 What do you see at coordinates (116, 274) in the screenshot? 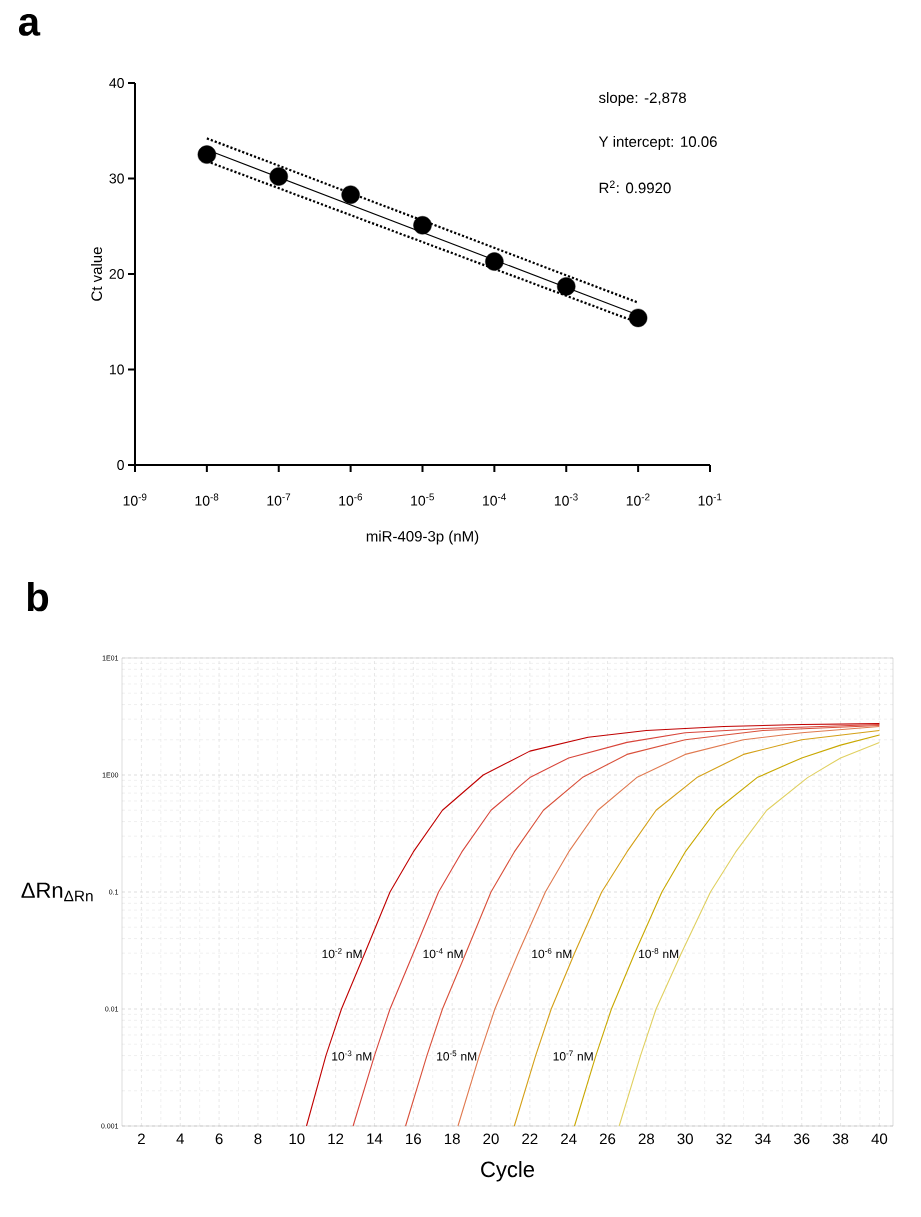
I see `y-tick-label: 20` at bounding box center [116, 274].